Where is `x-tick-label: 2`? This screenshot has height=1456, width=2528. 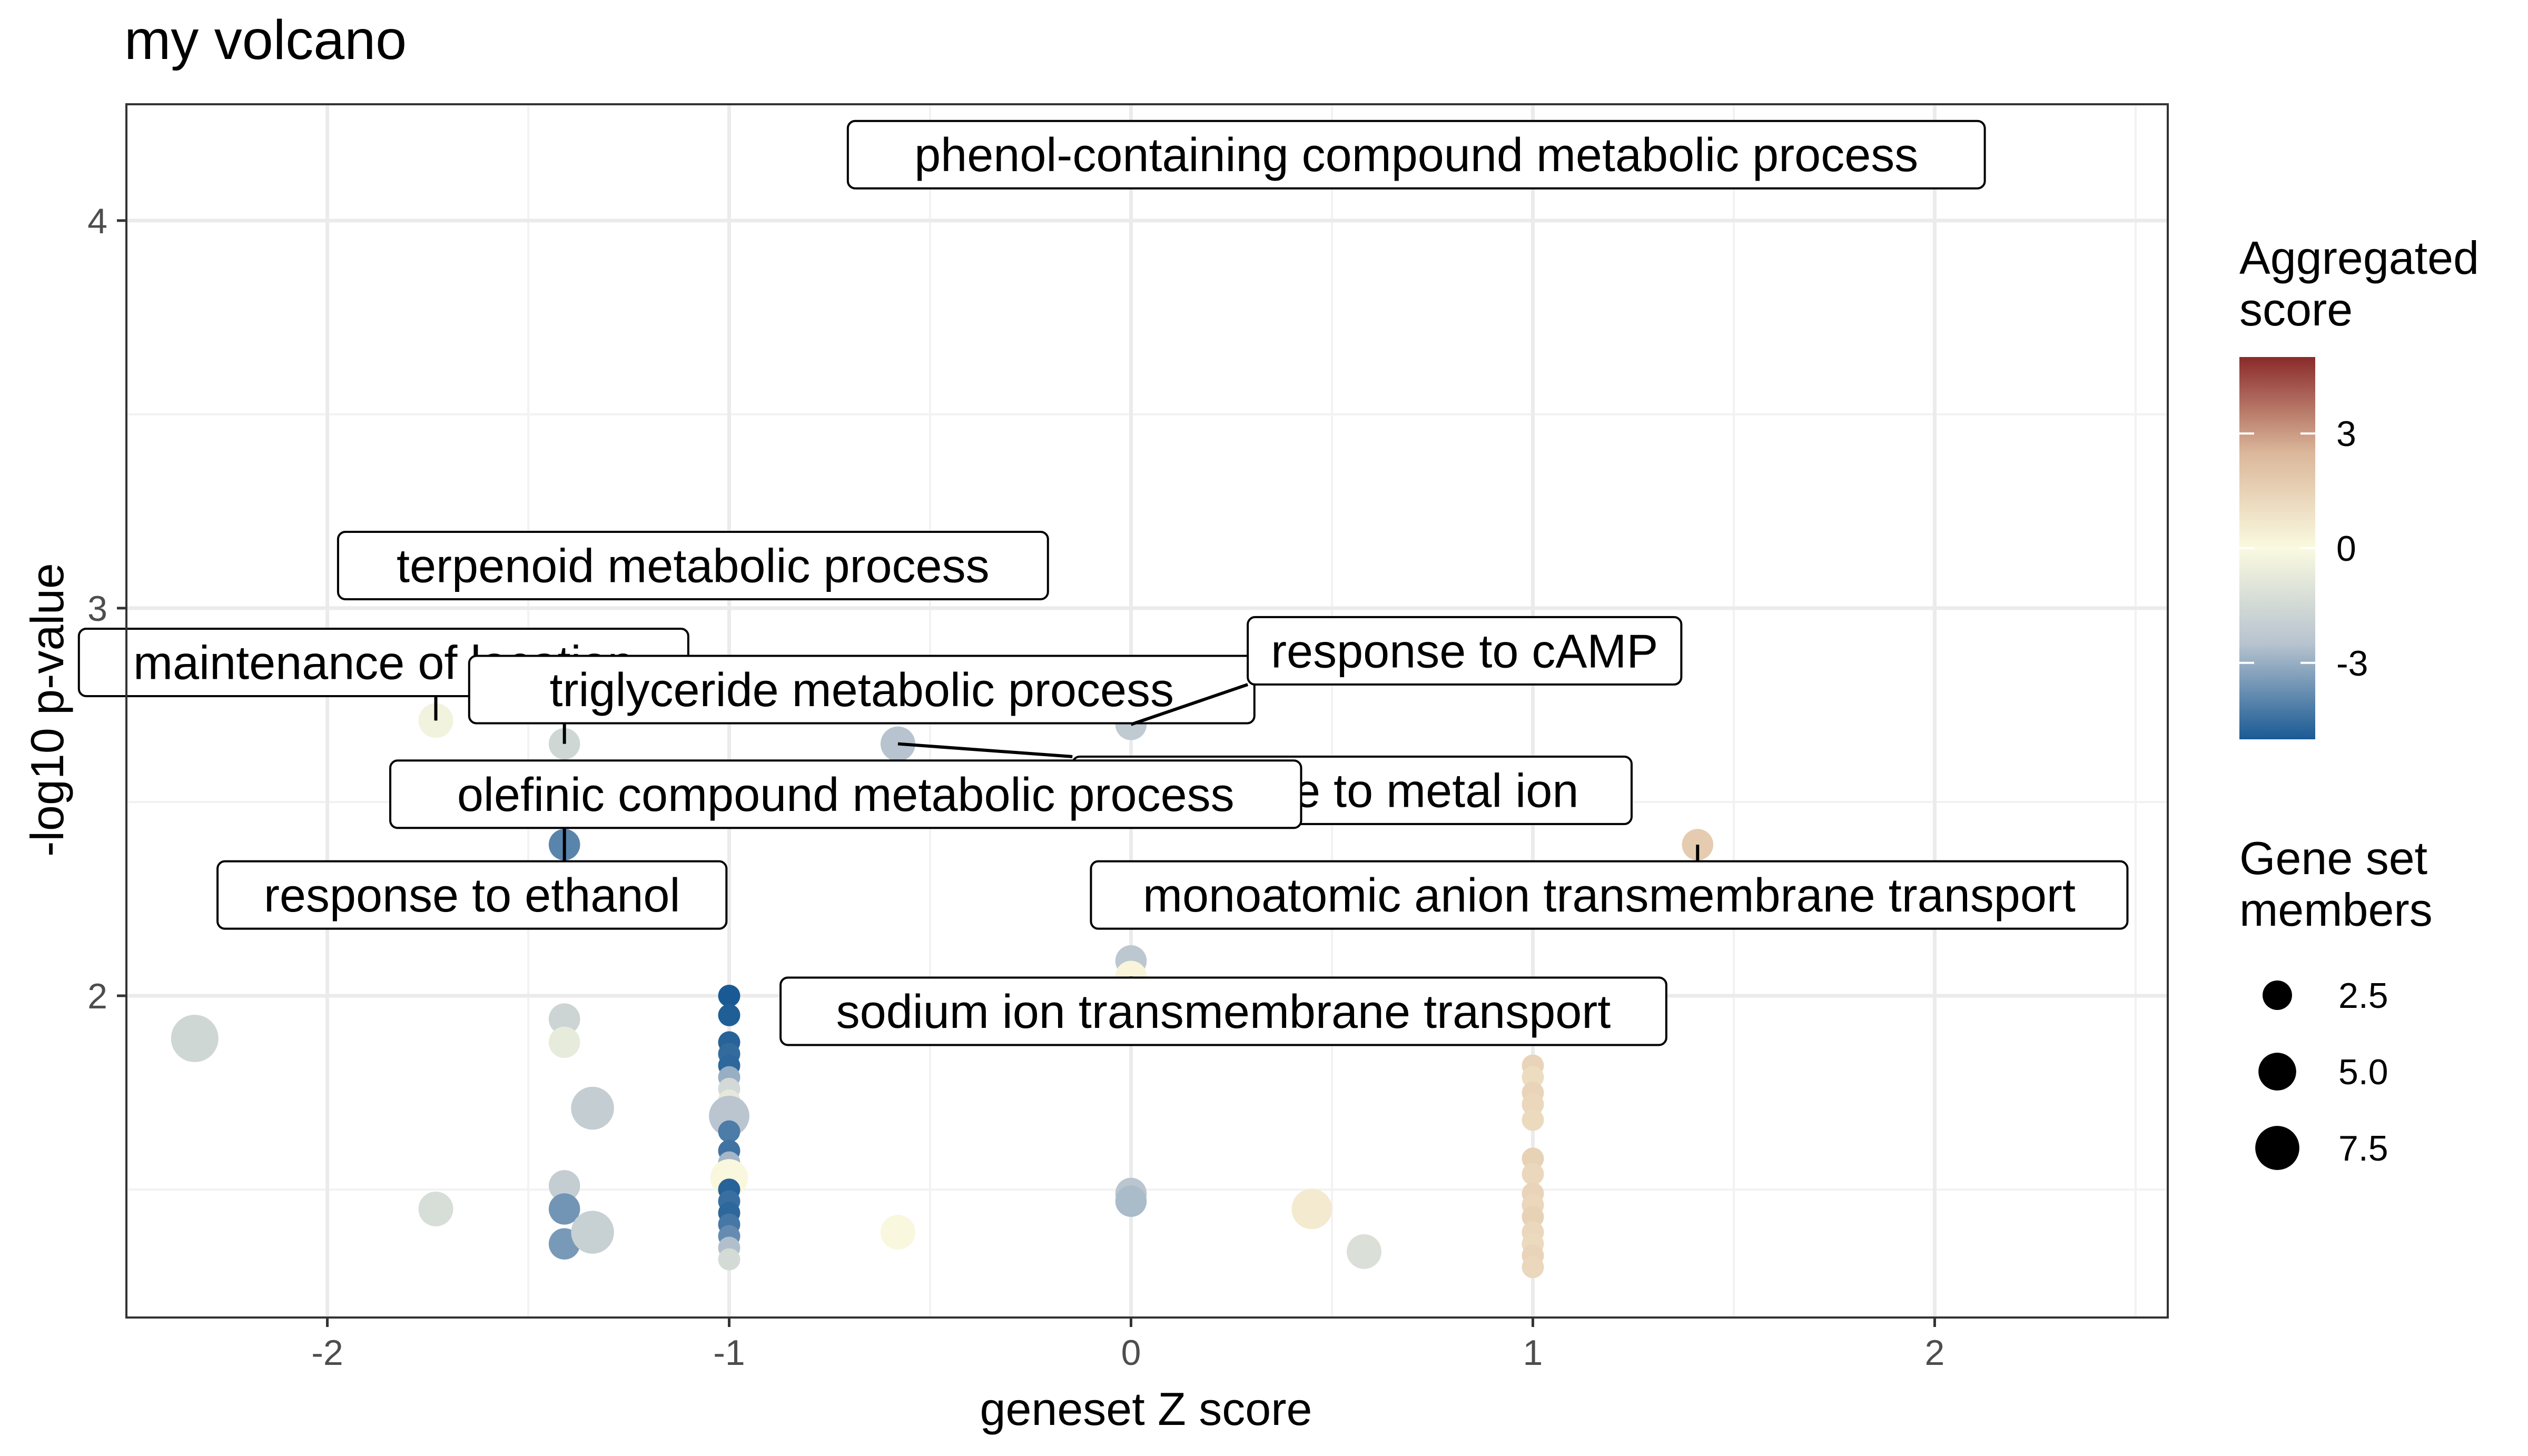 x-tick-label: 2 is located at coordinates (1935, 1353).